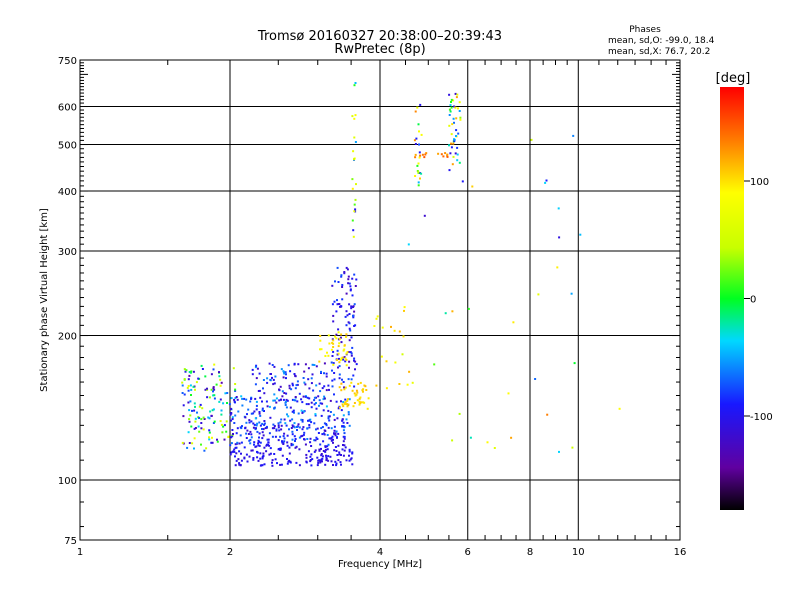 The width and height of the screenshot is (800, 600). What do you see at coordinates (67, 61) in the screenshot?
I see `y-tick-label: 750` at bounding box center [67, 61].